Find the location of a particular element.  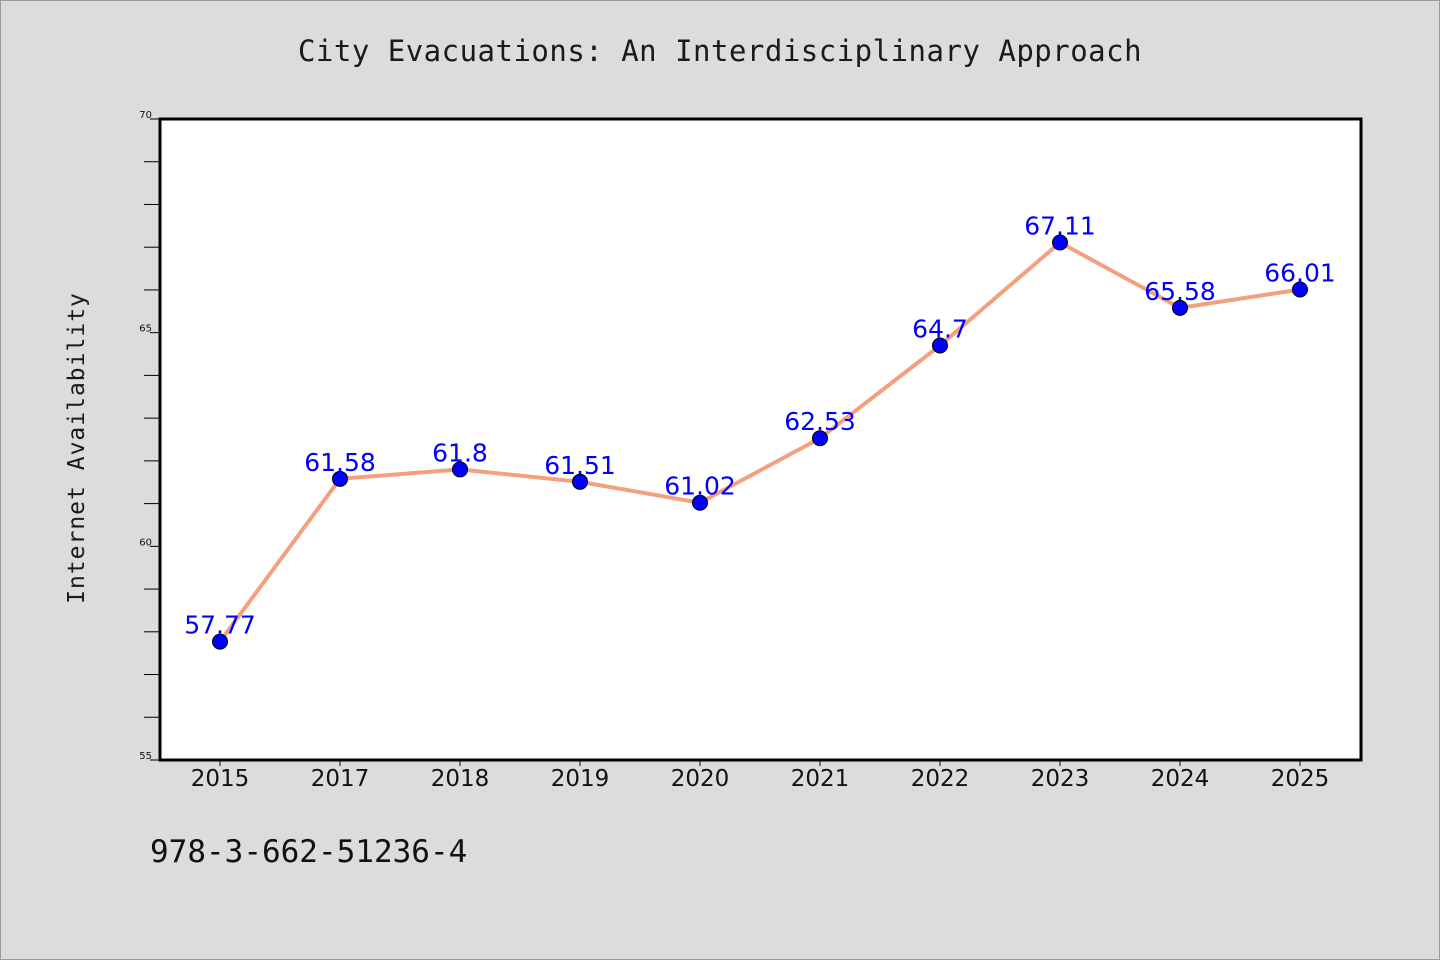

data-label: 61.51 is located at coordinates (580, 465).